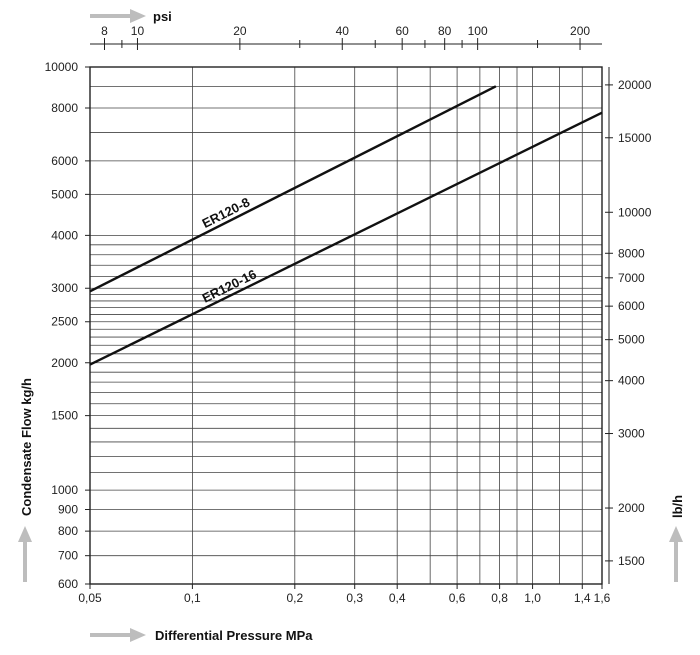  Describe the element at coordinates (397, 598) in the screenshot. I see `x-tick-label: 0,4` at that location.